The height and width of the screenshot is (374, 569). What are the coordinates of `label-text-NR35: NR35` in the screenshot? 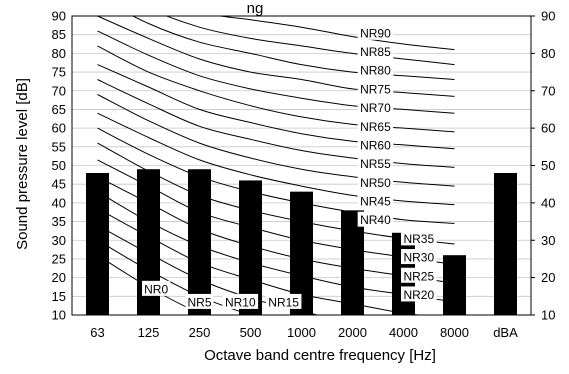 It's located at (418, 239).